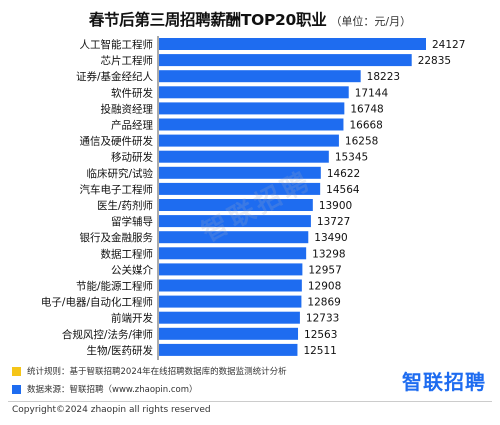 This screenshot has width=500, height=425. Describe the element at coordinates (119, 350) in the screenshot. I see `category-label: 生物/医药研发` at that location.